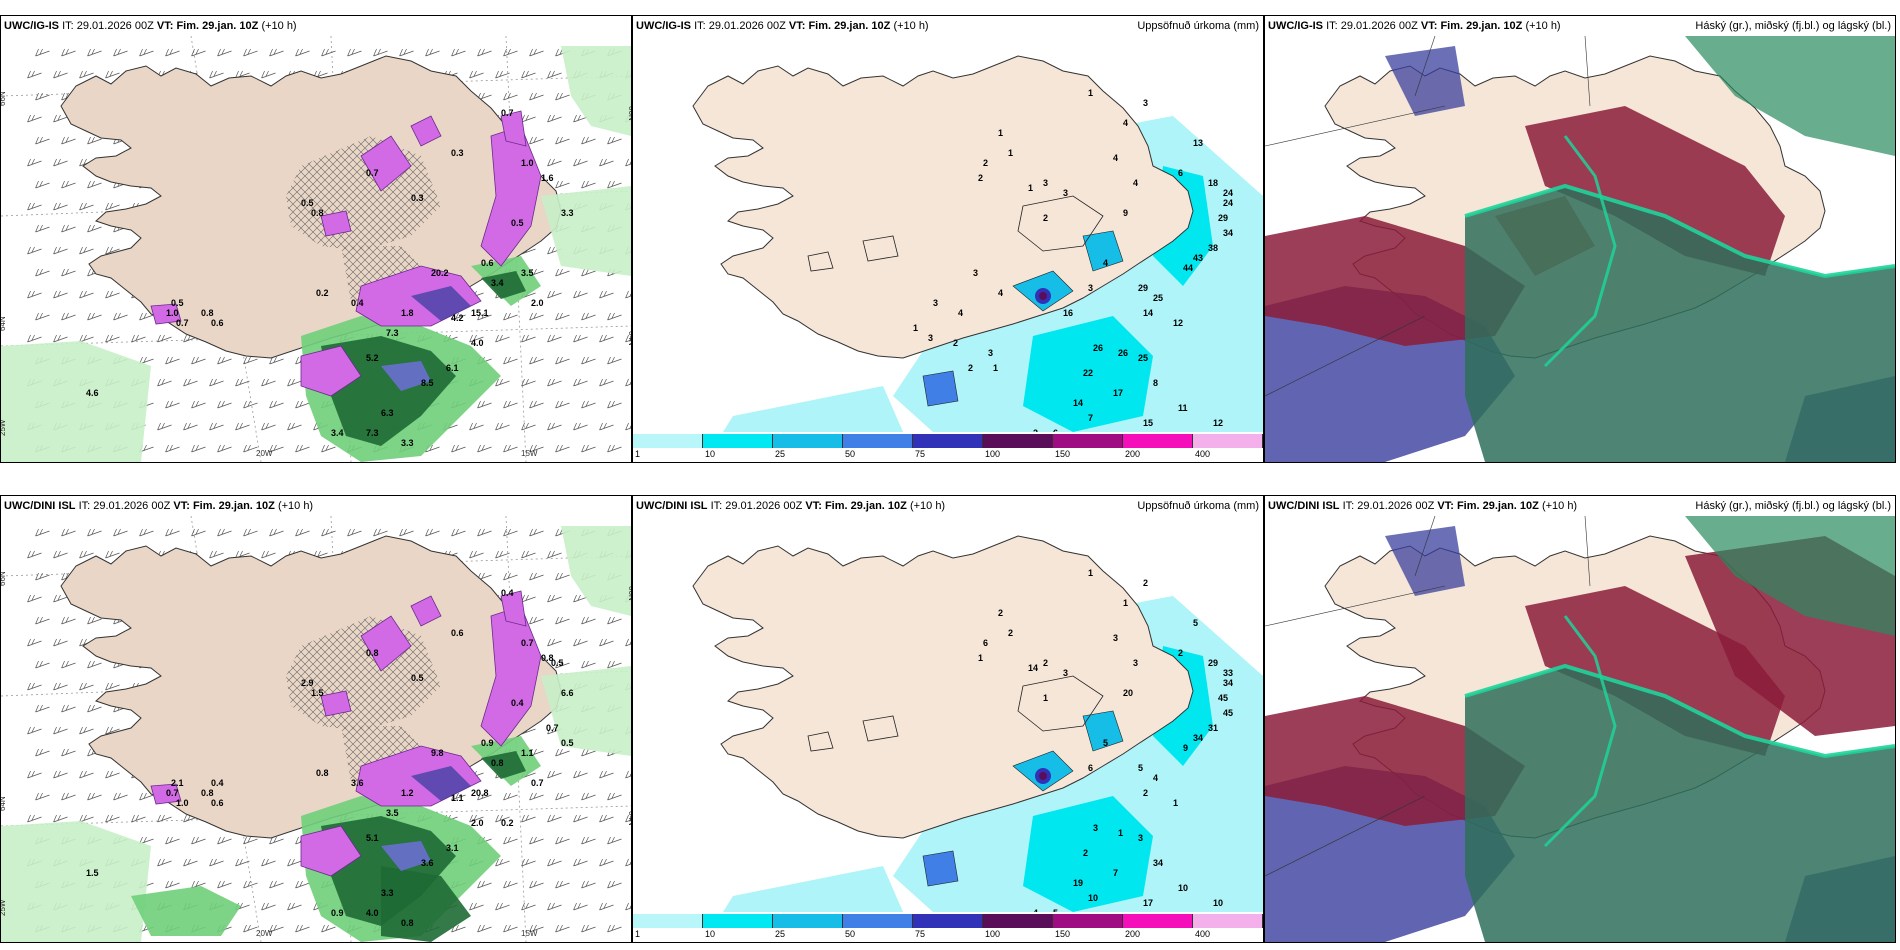 This screenshot has height=950, width=1900. Describe the element at coordinates (865, 506) in the screenshot. I see `valid-time: Fim. 29.jan. 10Z` at that location.